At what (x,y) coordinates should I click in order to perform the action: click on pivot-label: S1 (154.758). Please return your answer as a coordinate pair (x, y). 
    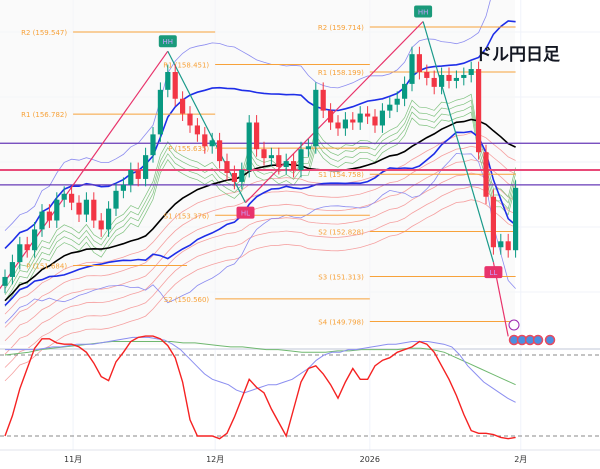
    Looking at the image, I should click on (341, 175).